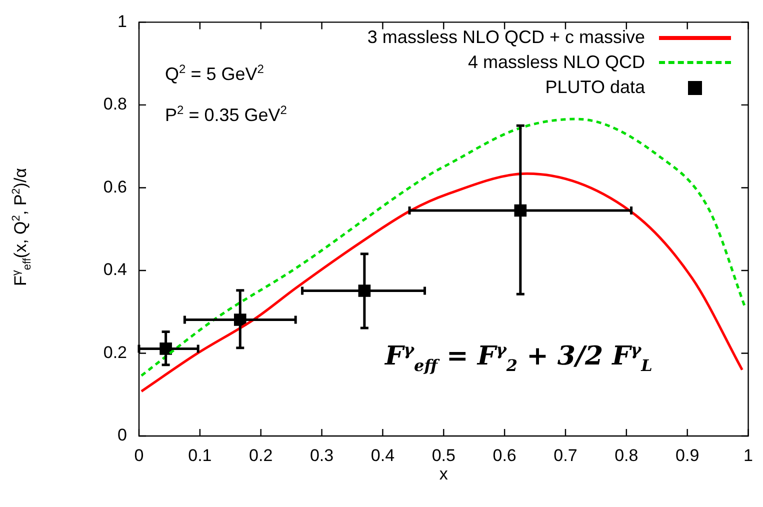 This screenshot has width=763, height=507. Describe the element at coordinates (749, 455) in the screenshot. I see `x-tick-label: 1` at that location.